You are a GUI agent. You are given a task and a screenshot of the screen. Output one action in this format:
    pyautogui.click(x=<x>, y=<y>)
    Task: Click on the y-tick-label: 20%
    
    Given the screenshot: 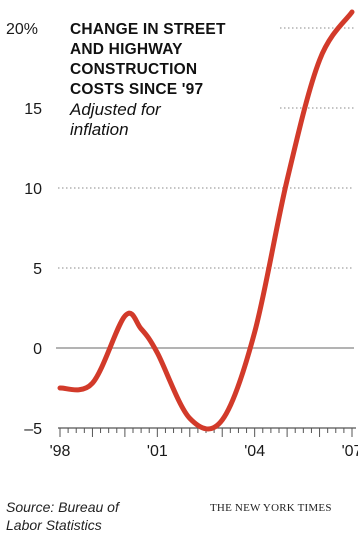 What is the action you would take?
    pyautogui.click(x=22, y=29)
    